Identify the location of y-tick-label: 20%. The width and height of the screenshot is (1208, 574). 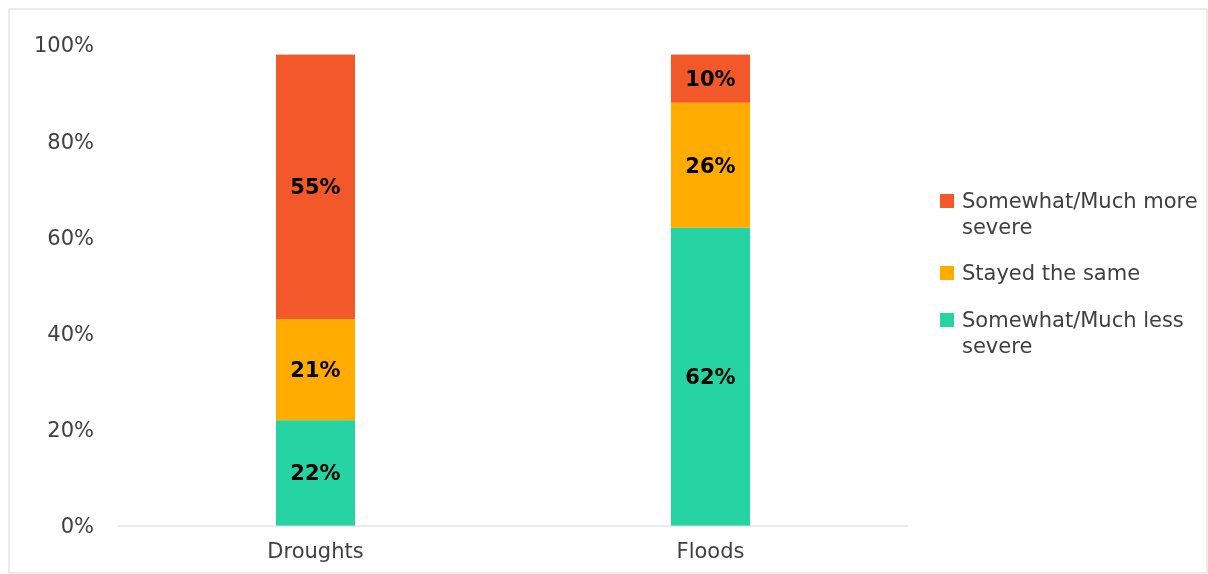
(70, 430).